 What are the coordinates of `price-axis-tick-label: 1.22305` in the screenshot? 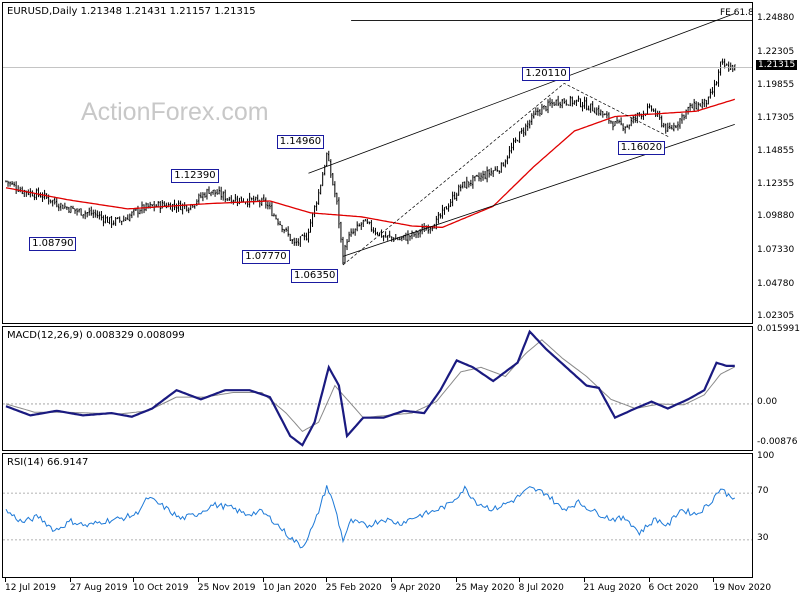 It's located at (776, 52).